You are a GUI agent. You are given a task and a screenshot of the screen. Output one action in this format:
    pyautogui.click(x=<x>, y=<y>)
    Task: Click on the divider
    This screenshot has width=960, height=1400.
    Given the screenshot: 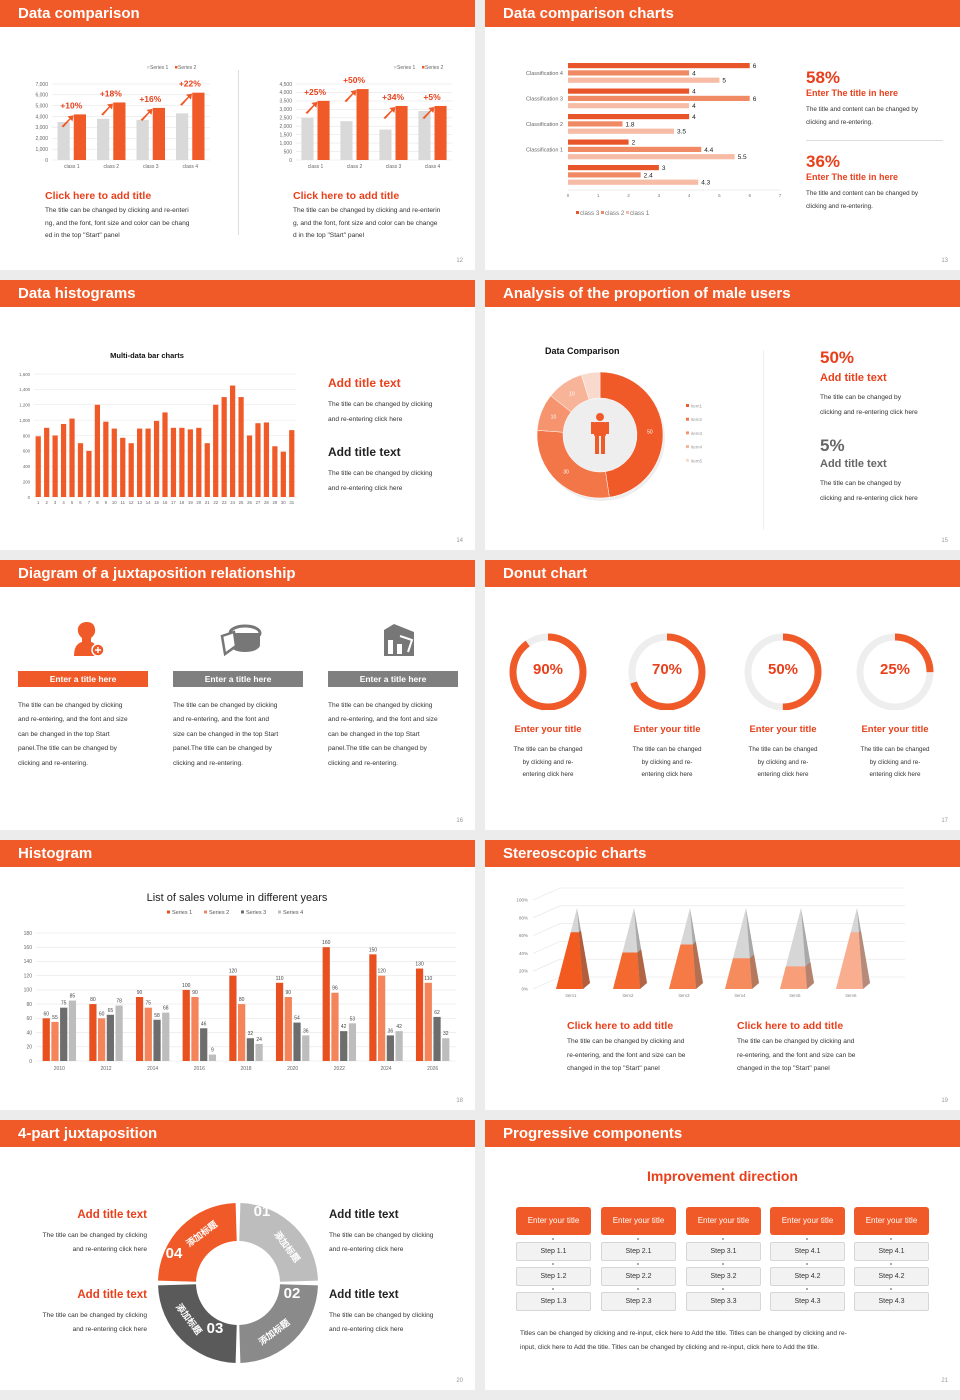 What is the action you would take?
    pyautogui.click(x=238, y=152)
    